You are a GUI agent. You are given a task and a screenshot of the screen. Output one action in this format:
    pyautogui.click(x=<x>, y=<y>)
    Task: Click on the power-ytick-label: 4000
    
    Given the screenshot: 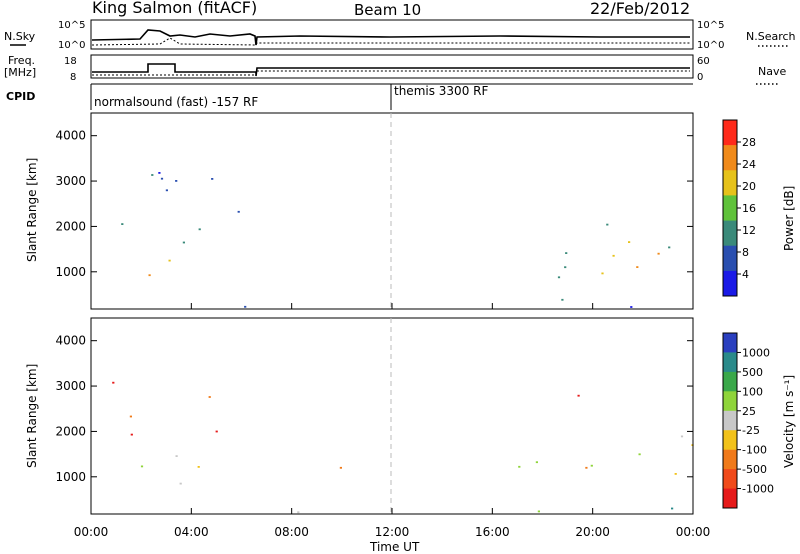 What is the action you would take?
    pyautogui.click(x=70, y=136)
    